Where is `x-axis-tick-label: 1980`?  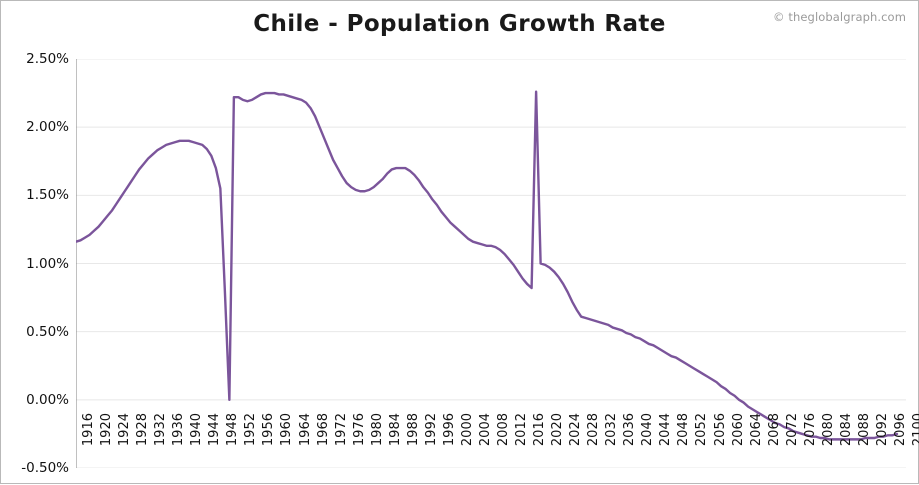
x-axis-tick-label: 1980 is located at coordinates (377, 430).